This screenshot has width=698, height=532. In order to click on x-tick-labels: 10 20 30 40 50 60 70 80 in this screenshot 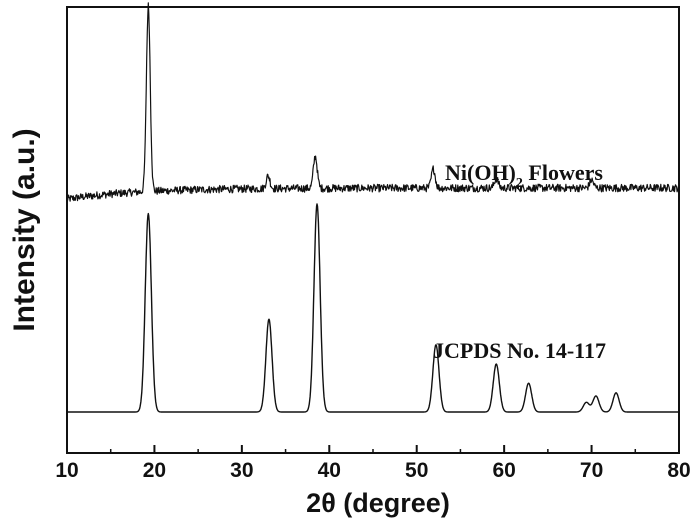, I will do `click(372, 470)`.